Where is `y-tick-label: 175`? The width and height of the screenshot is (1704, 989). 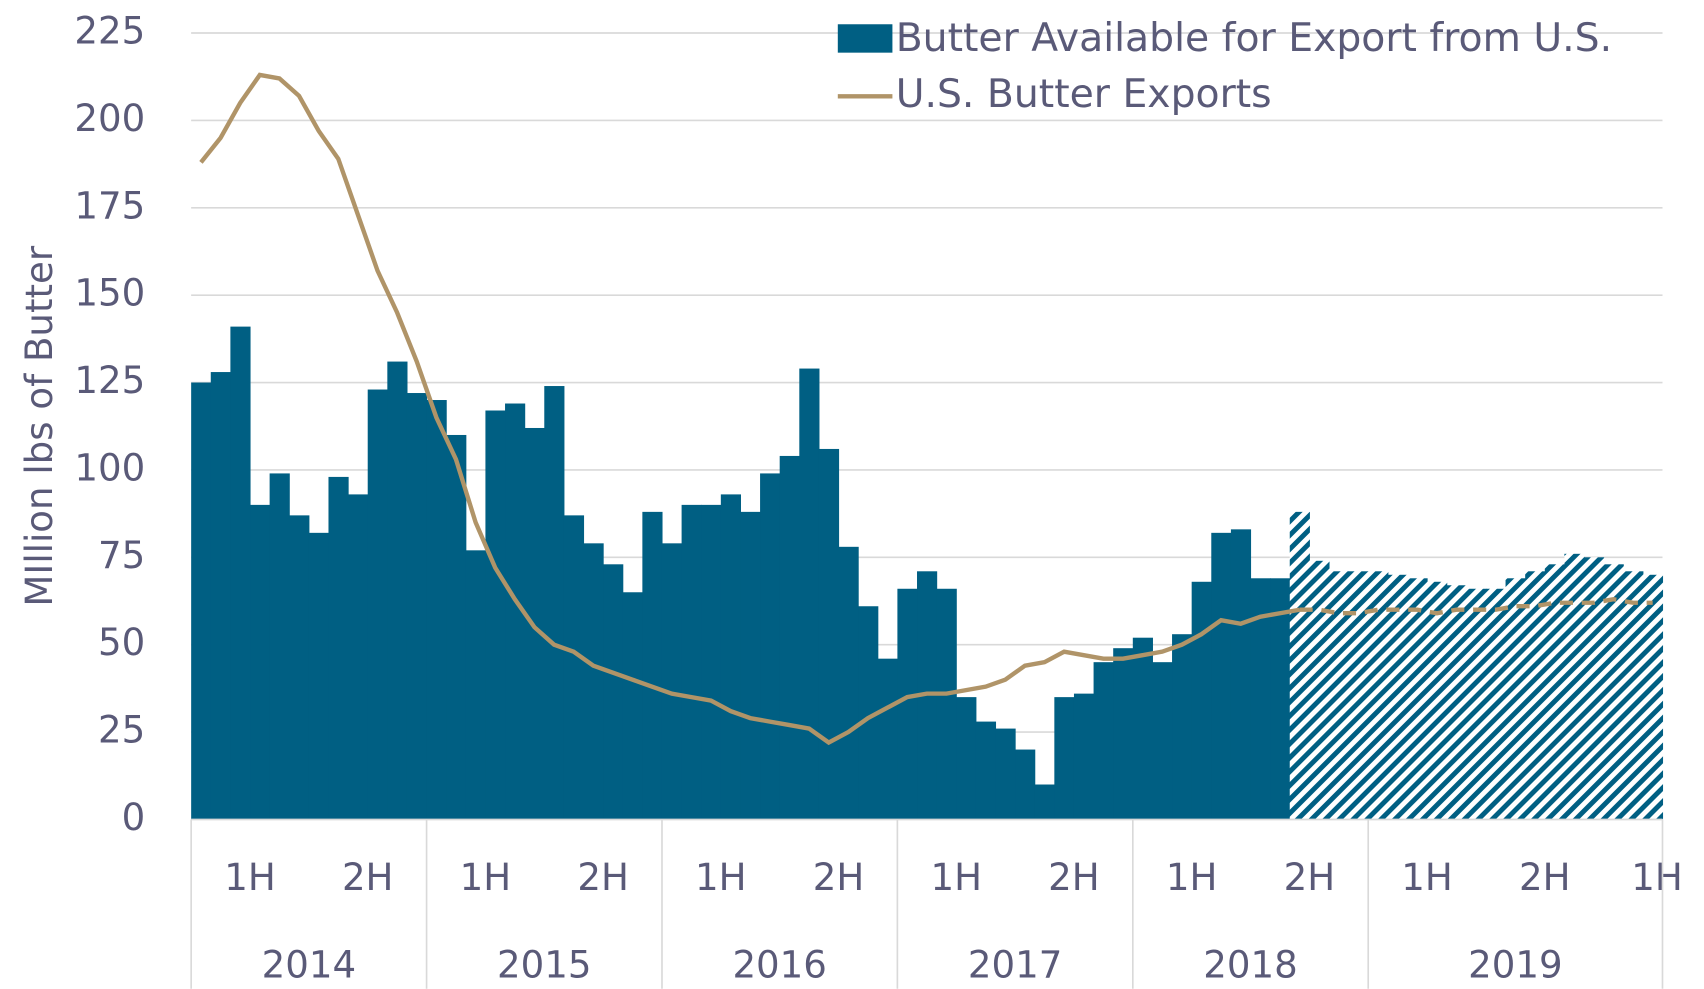 y-tick-label: 175 is located at coordinates (109, 205).